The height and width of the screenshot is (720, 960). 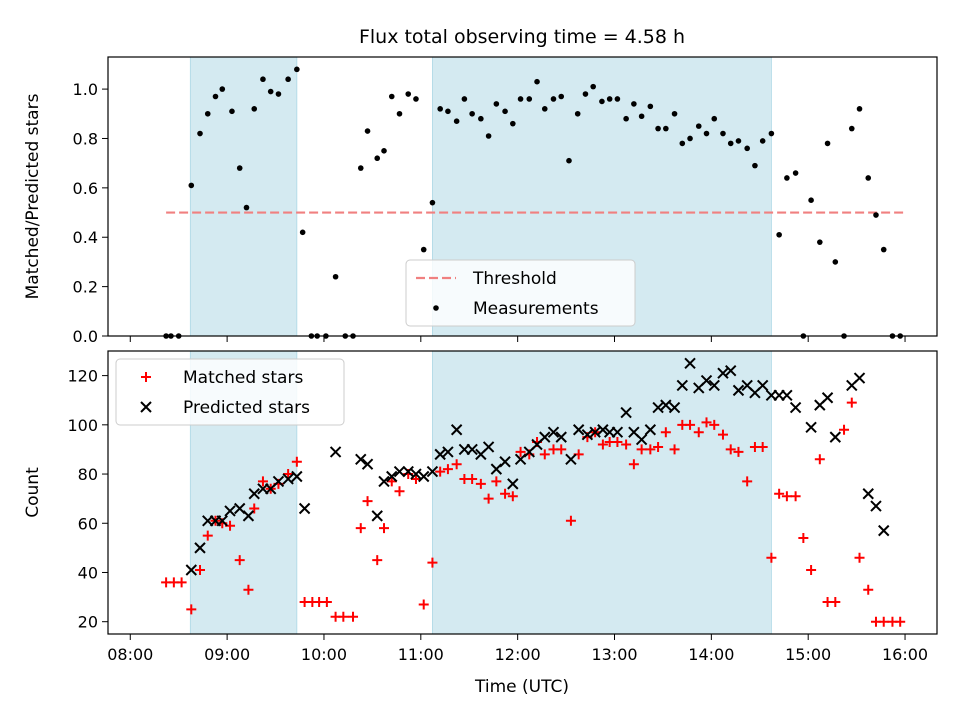 I want to click on x-tick-label: 09:00, so click(x=227, y=654).